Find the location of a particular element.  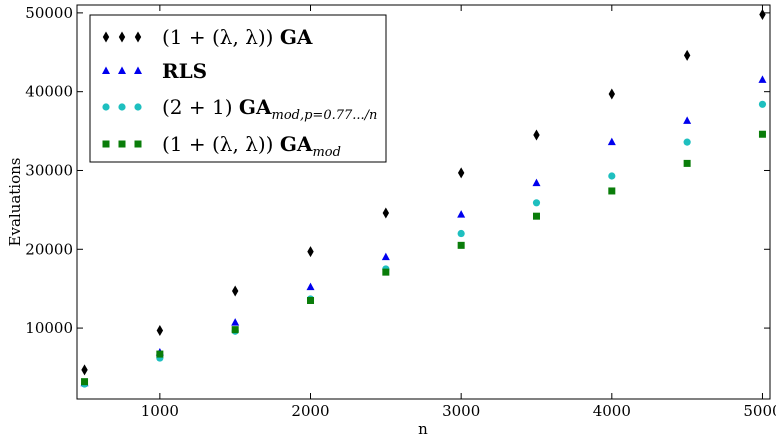

legend-entry: (1 + (λ, λ)) GA is located at coordinates (237, 37).